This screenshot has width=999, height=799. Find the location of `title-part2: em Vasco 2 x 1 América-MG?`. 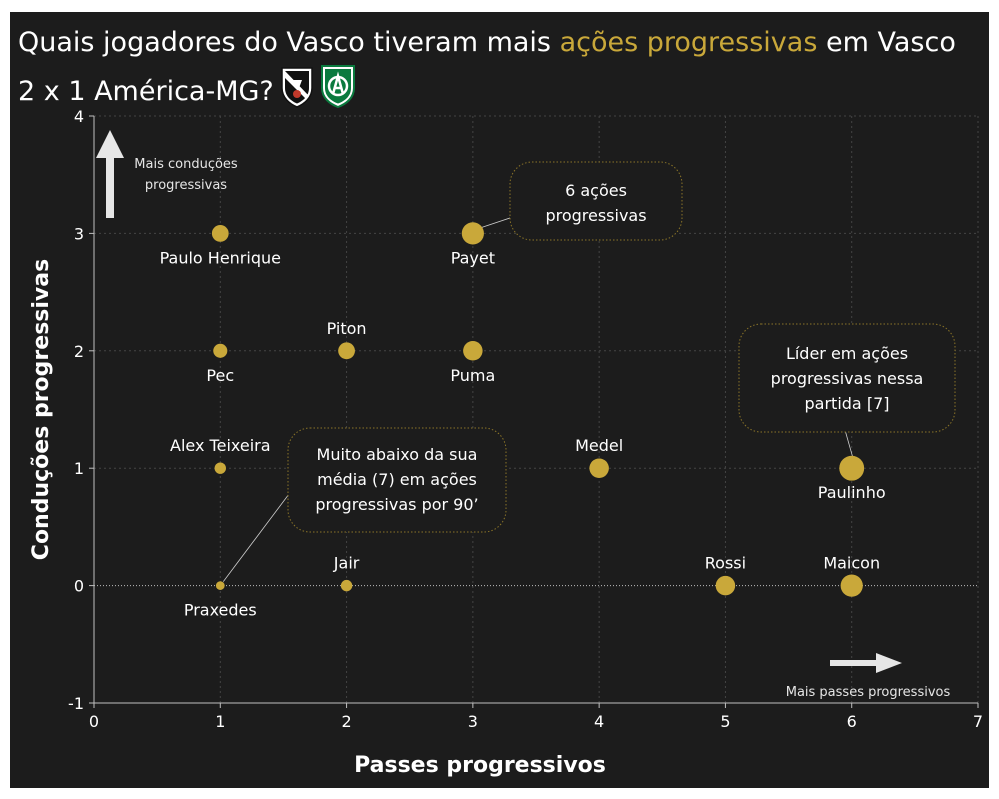

title-part2: em Vasco 2 x 1 América-MG? is located at coordinates (487, 67).